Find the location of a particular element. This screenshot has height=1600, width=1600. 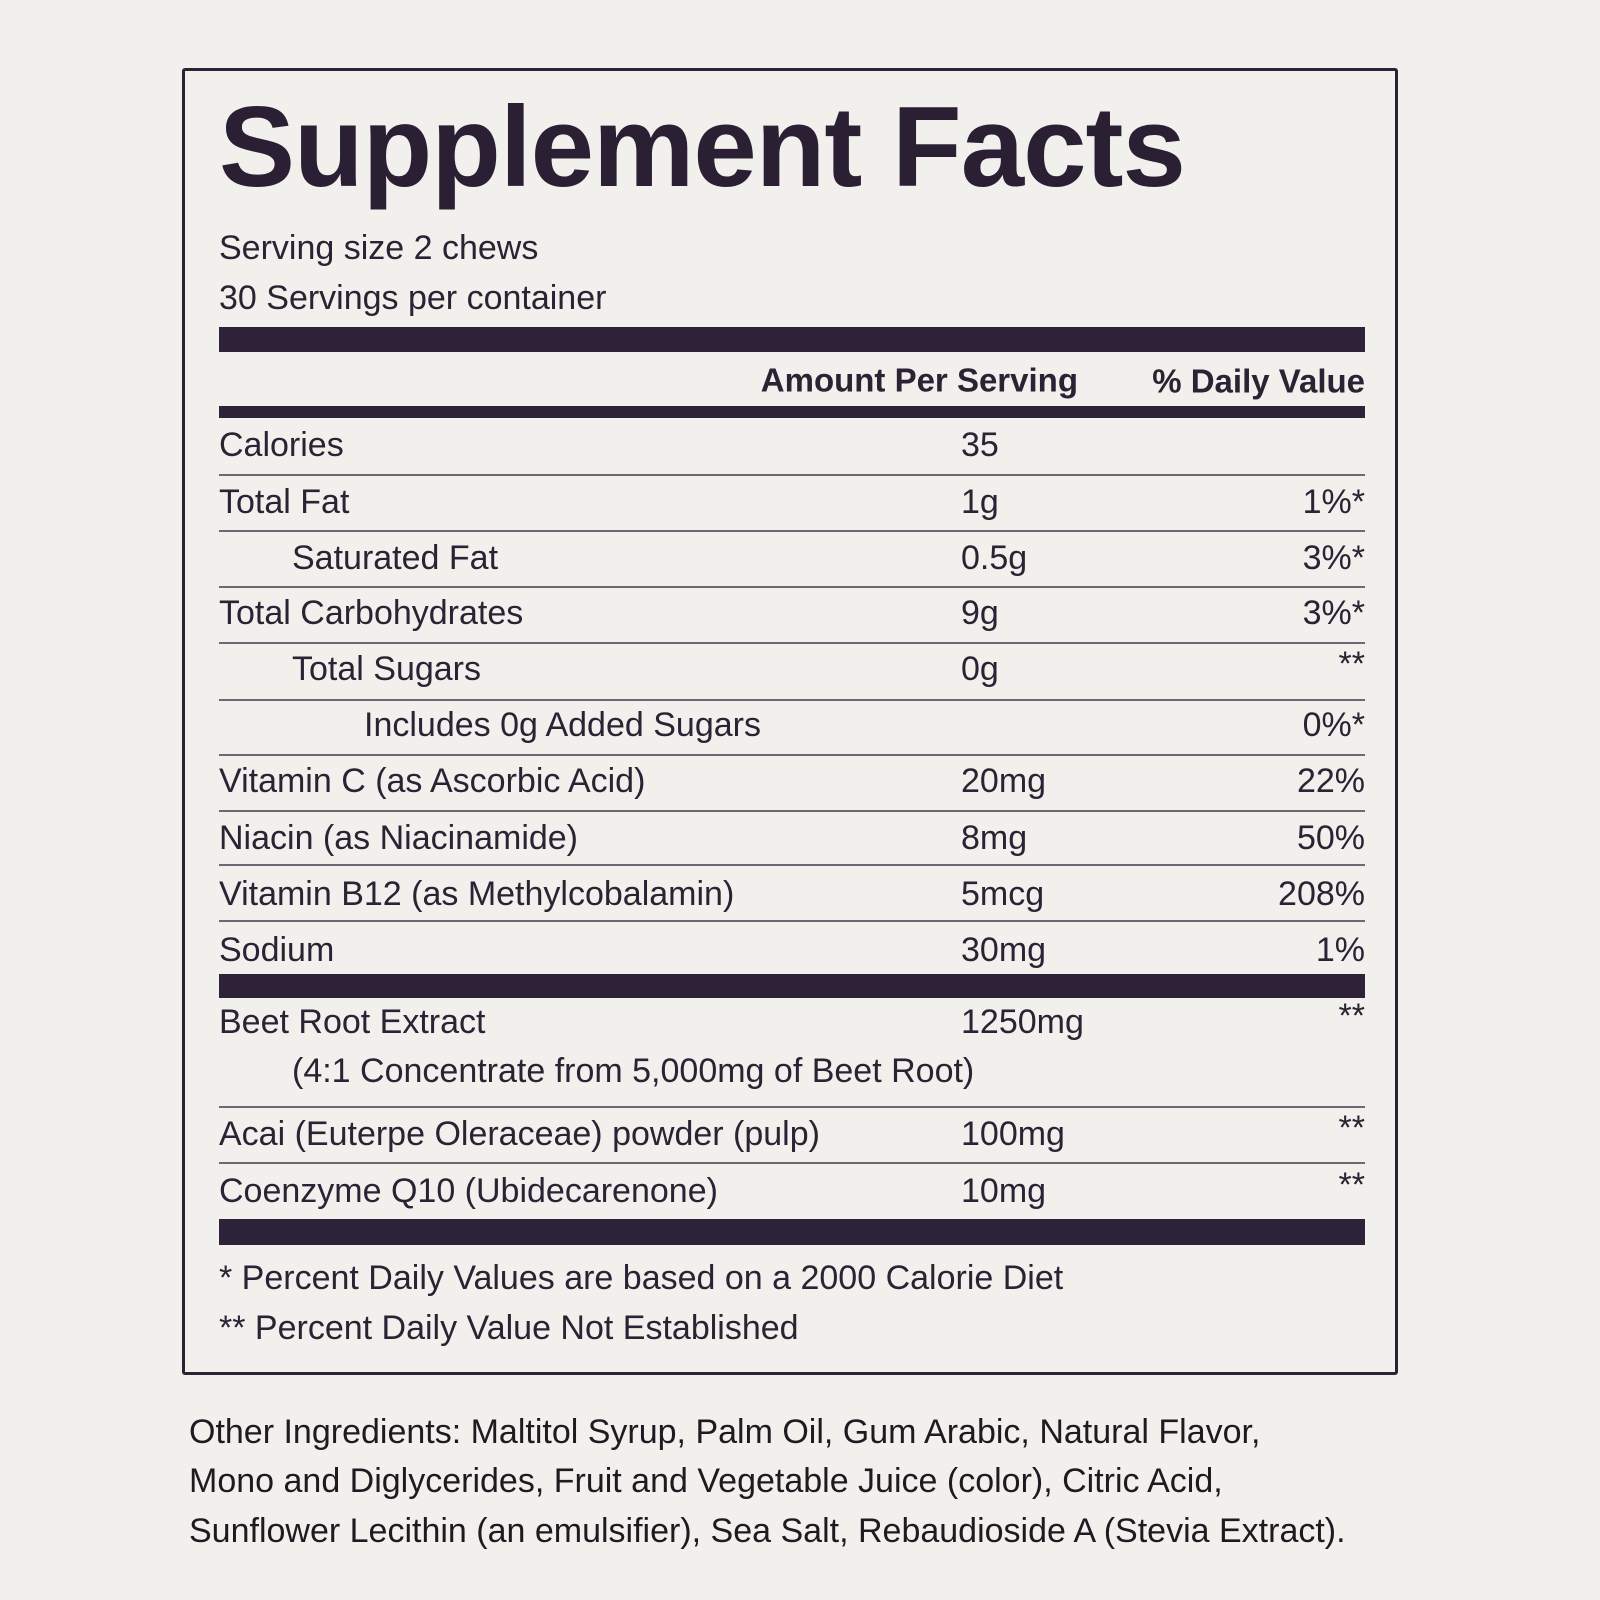

header-daily-value: % Daily Value is located at coordinates (1258, 381).